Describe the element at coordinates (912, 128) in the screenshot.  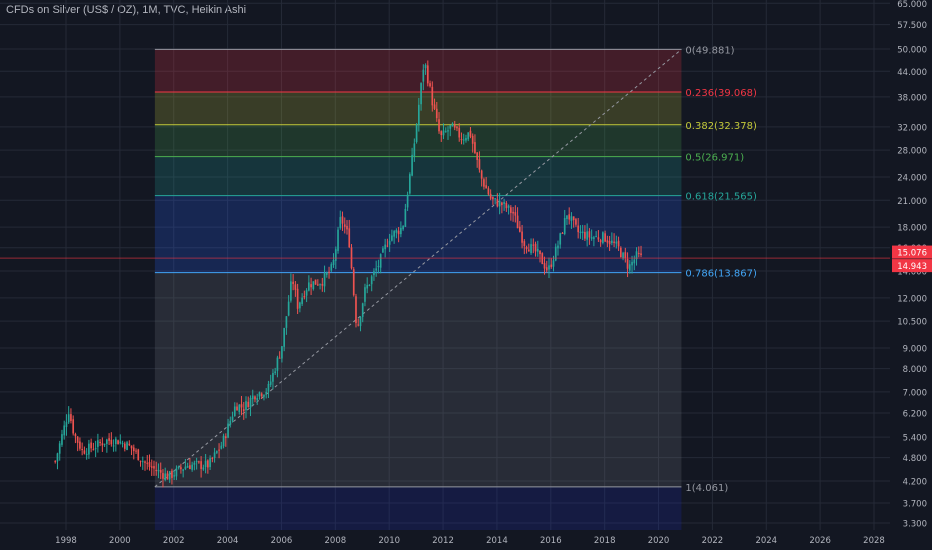
I see `price-tick-label: 32.000` at that location.